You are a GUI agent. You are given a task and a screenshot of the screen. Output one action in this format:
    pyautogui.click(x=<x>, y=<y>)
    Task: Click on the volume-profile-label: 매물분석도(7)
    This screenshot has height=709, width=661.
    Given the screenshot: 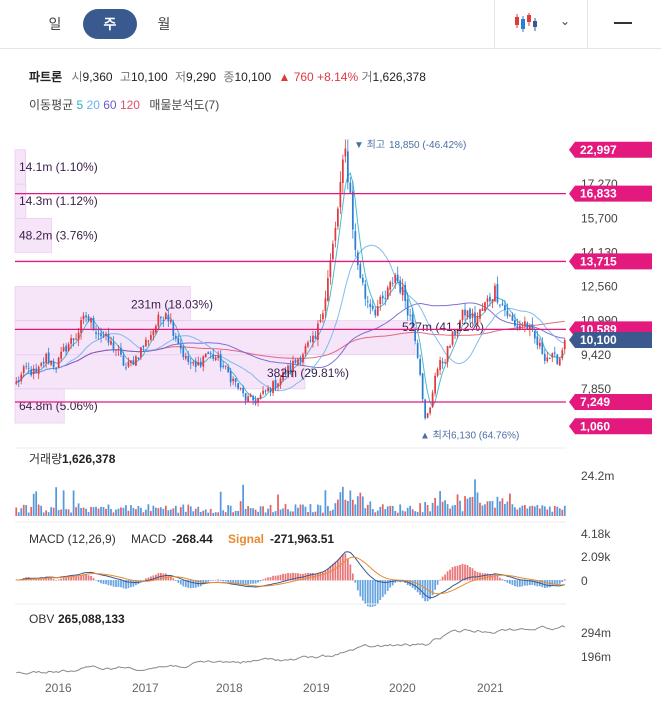 What is the action you would take?
    pyautogui.click(x=184, y=105)
    